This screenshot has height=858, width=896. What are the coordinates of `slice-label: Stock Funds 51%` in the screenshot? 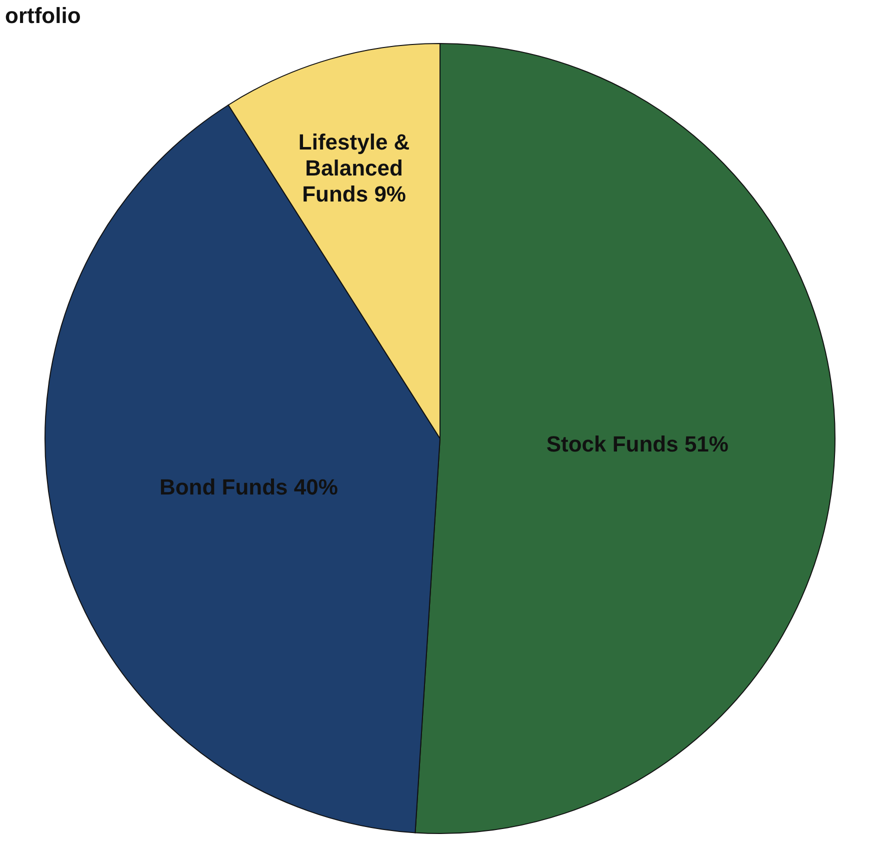 It's located at (637, 444).